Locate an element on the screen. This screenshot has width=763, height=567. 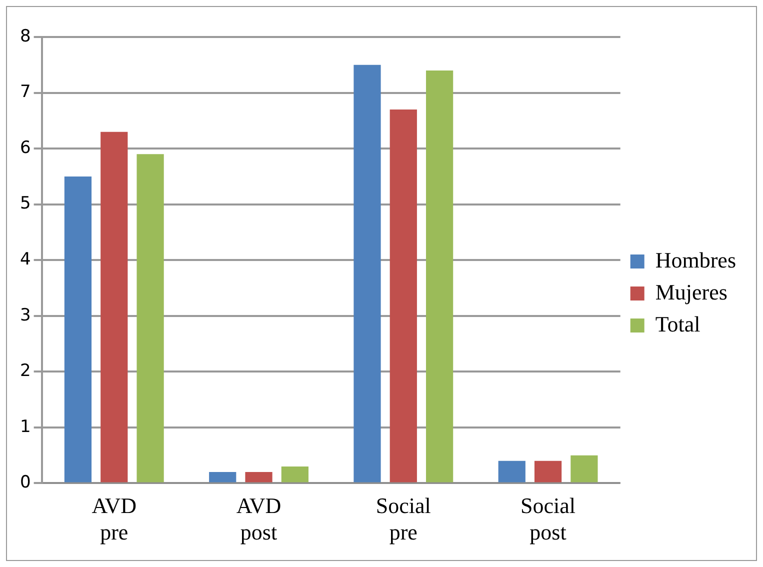
y-tick-label: 2 is located at coordinates (25, 371).